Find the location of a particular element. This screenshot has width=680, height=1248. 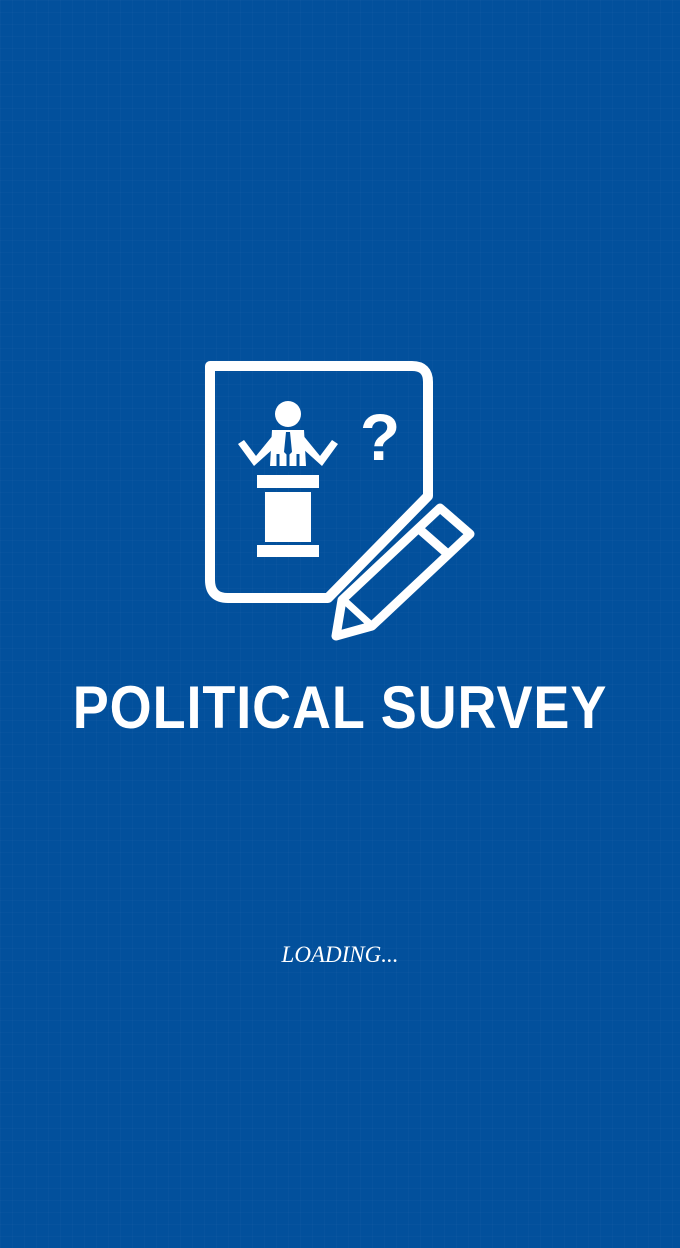

survey-podium-pencil-icon: ? is located at coordinates (340, 501).